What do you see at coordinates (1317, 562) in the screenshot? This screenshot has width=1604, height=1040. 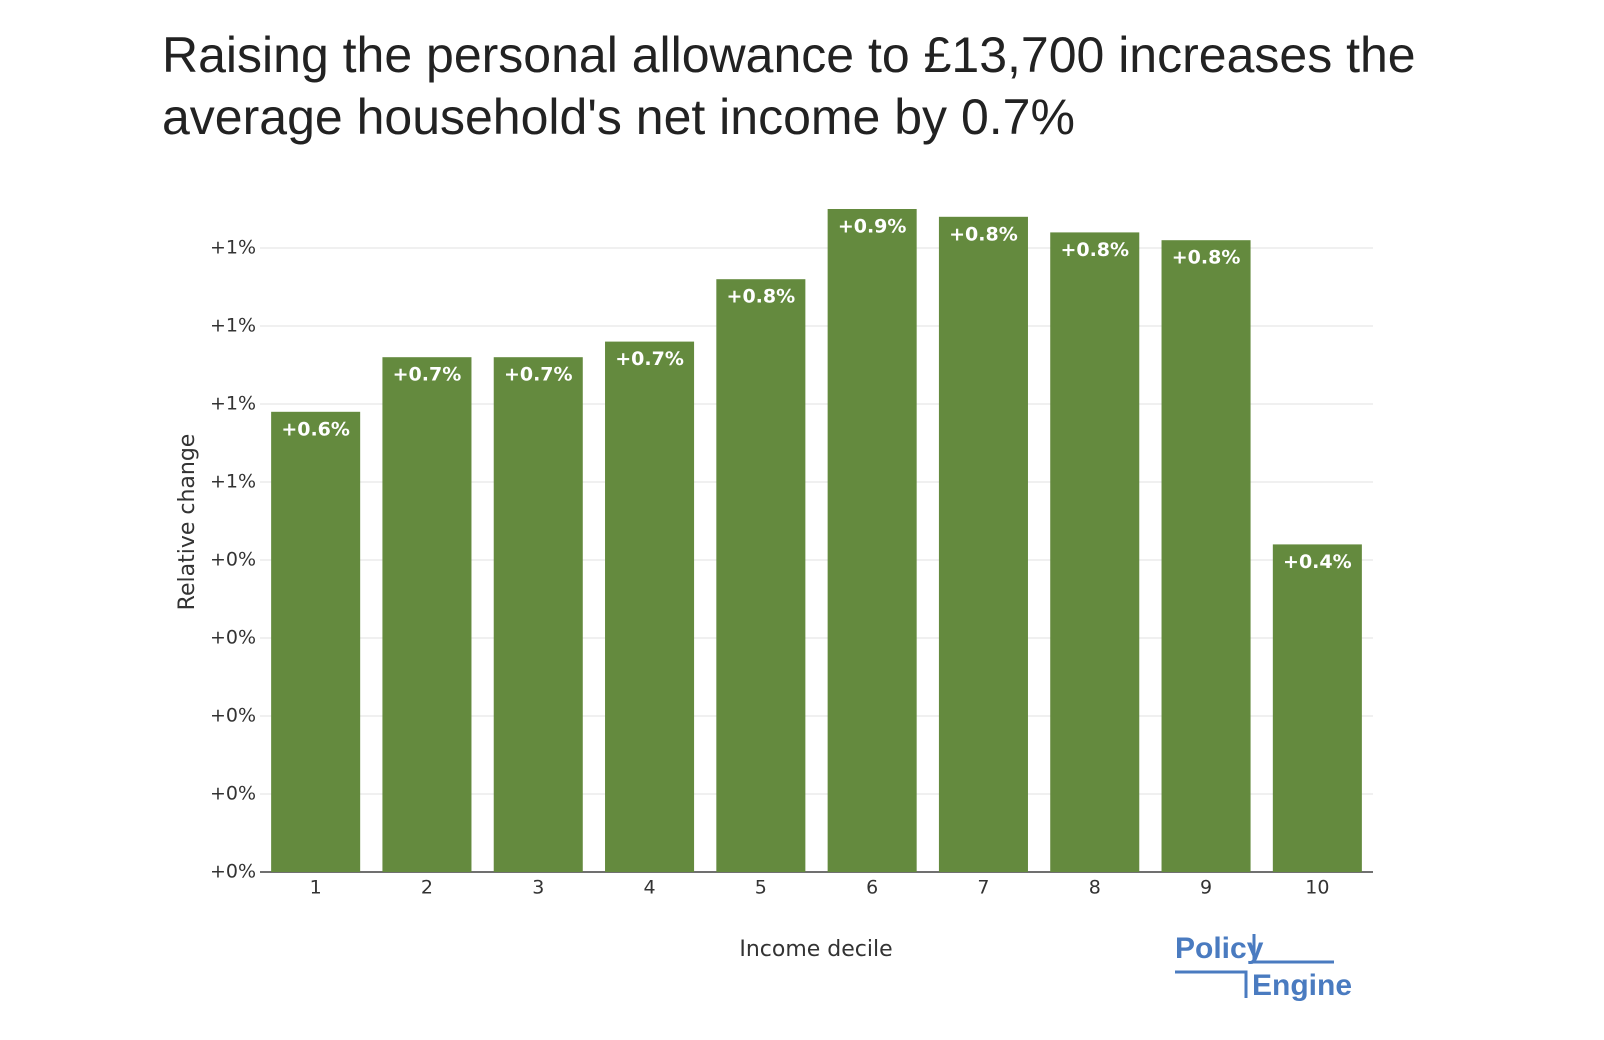 I see `value-label: +0.4%` at bounding box center [1317, 562].